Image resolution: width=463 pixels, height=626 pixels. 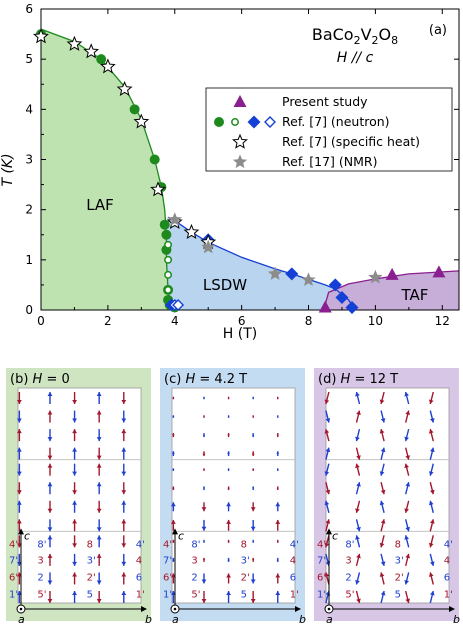 I want to click on axis-label-b: b, so click(x=302, y=619).